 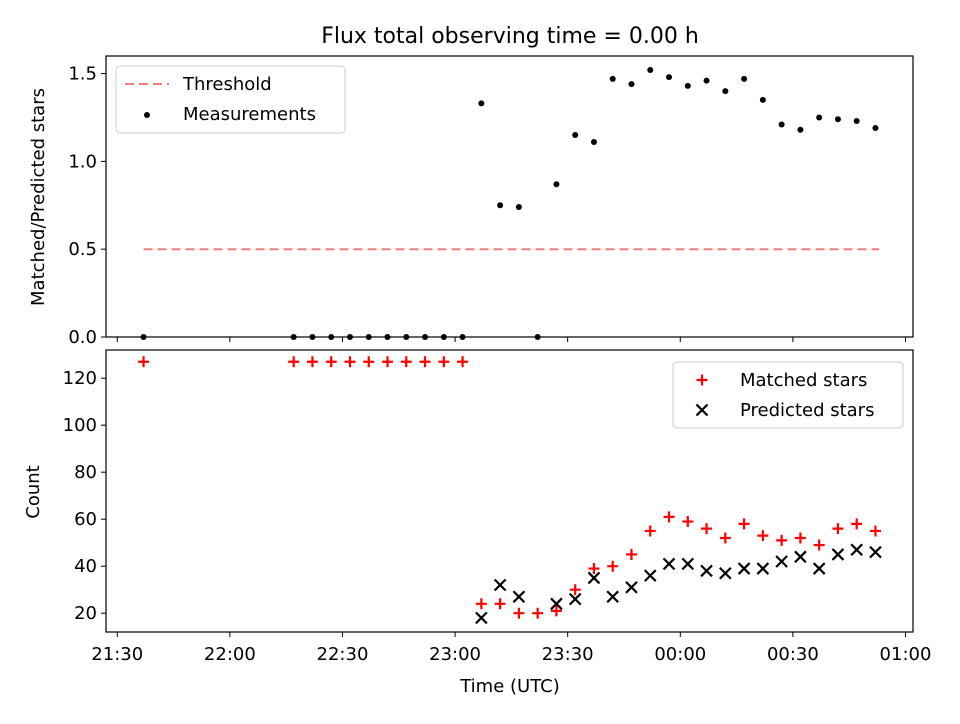 I want to click on top-legend-box, so click(x=230, y=99).